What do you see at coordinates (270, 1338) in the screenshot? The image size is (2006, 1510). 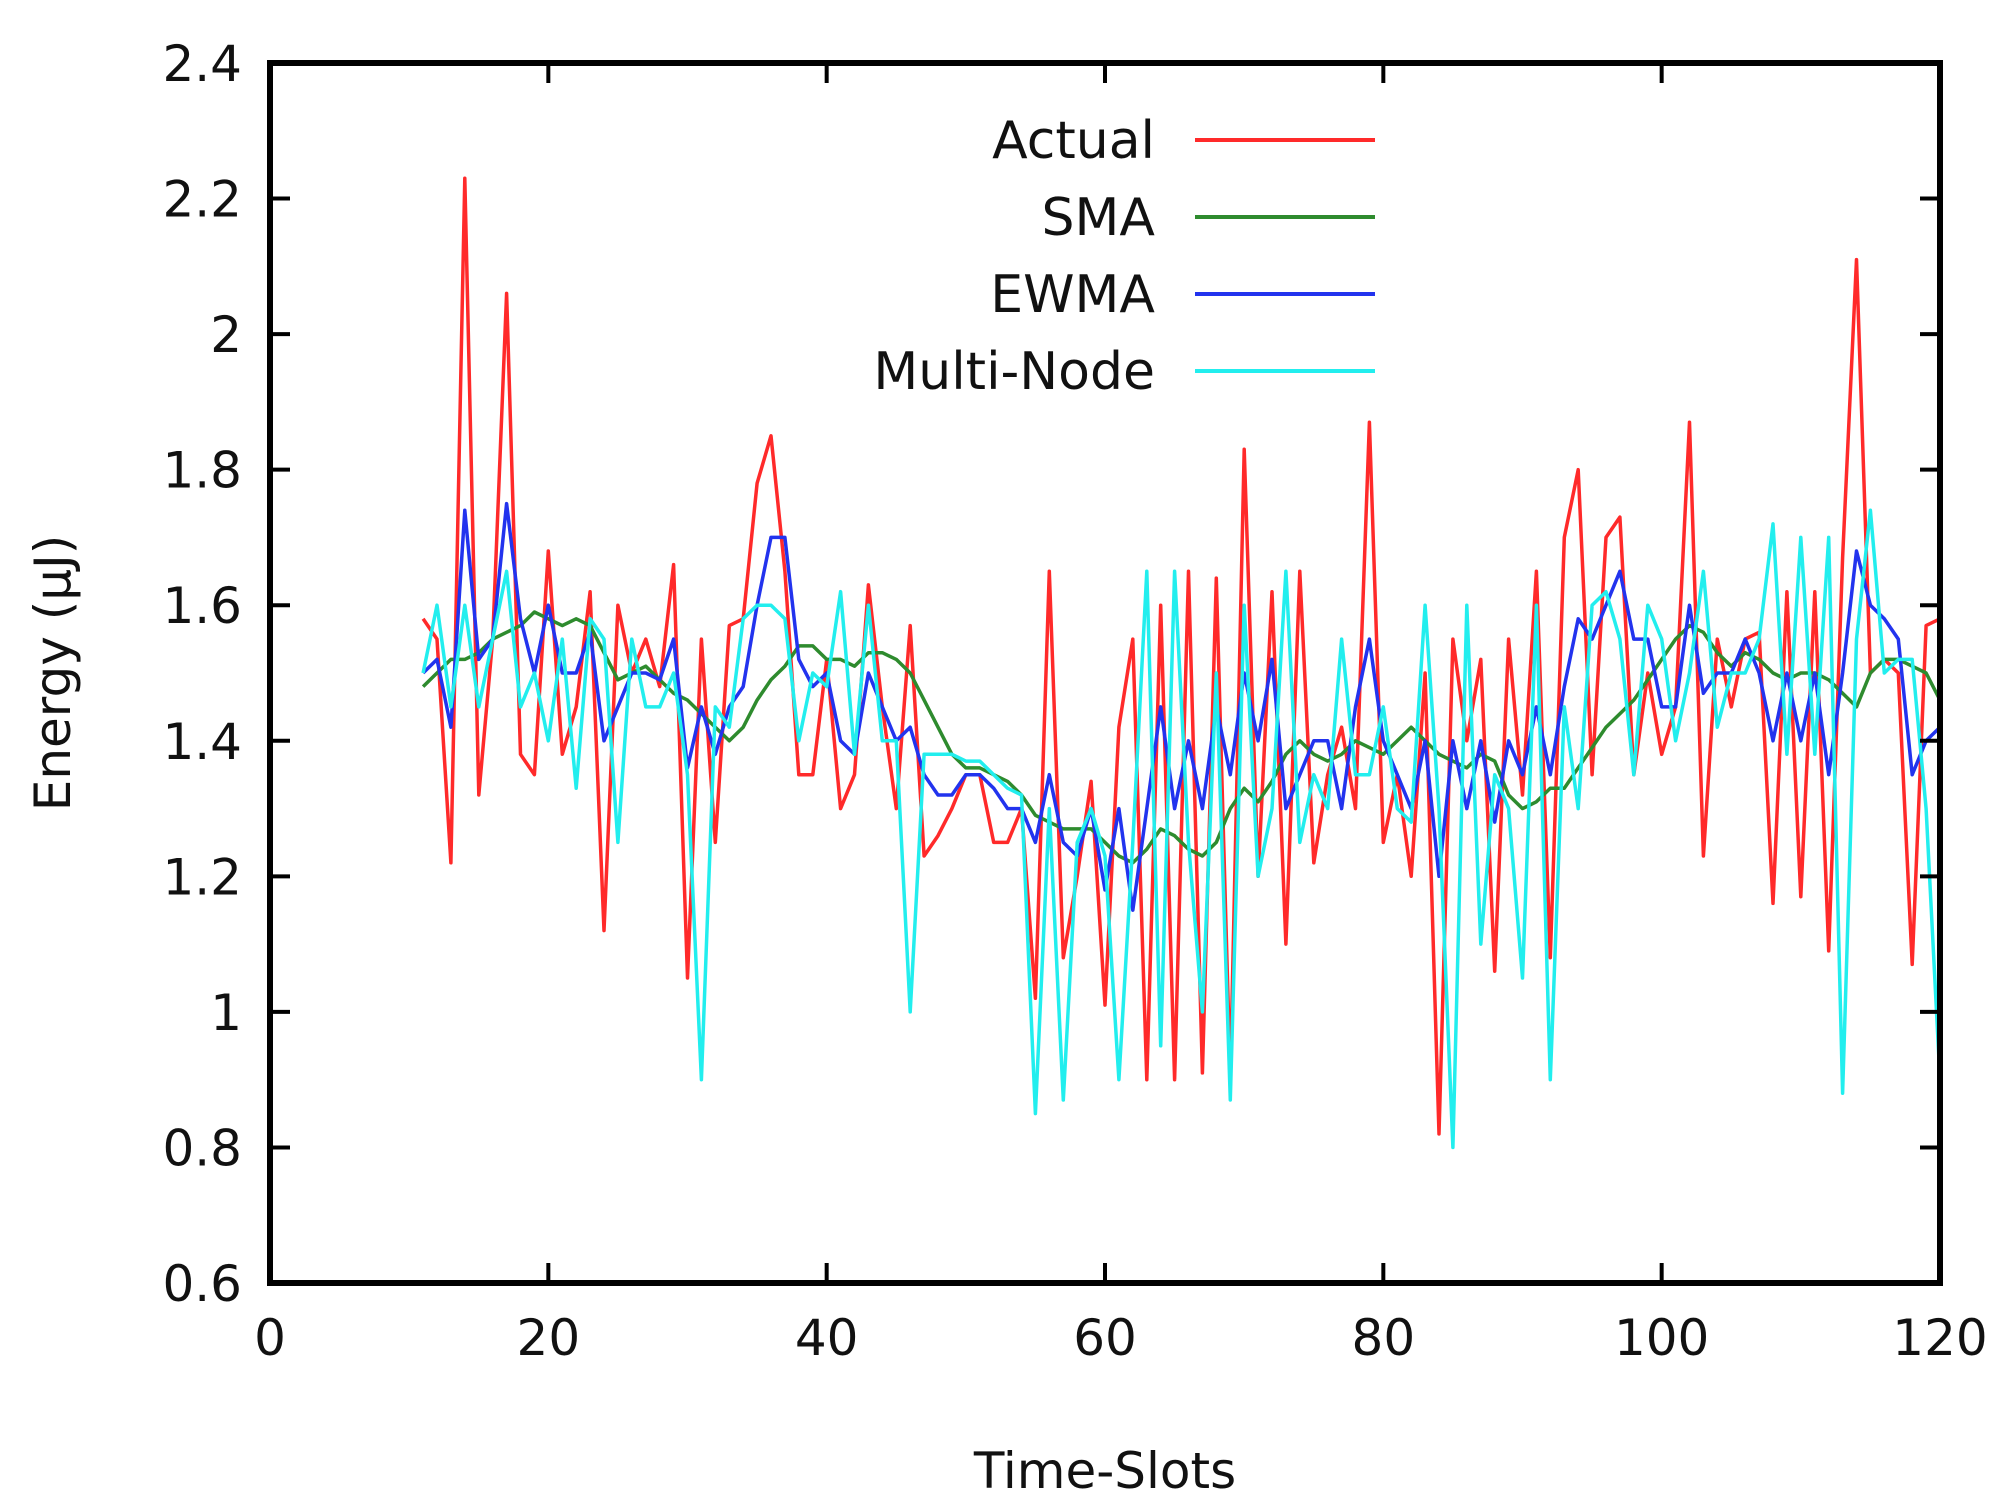 I see `x-tick-label: 0` at bounding box center [270, 1338].